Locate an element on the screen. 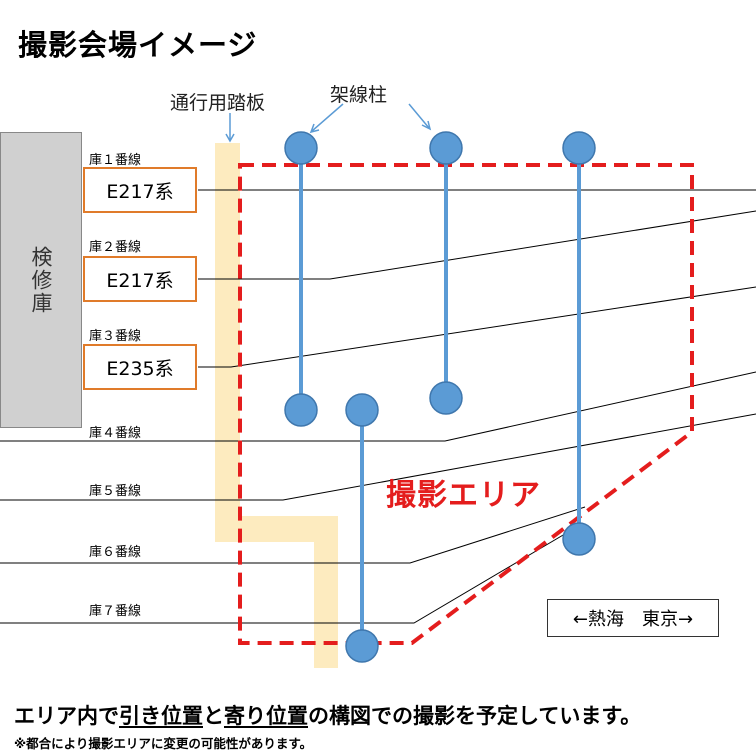  track-label-7: 庫７番線 is located at coordinates (115, 611).